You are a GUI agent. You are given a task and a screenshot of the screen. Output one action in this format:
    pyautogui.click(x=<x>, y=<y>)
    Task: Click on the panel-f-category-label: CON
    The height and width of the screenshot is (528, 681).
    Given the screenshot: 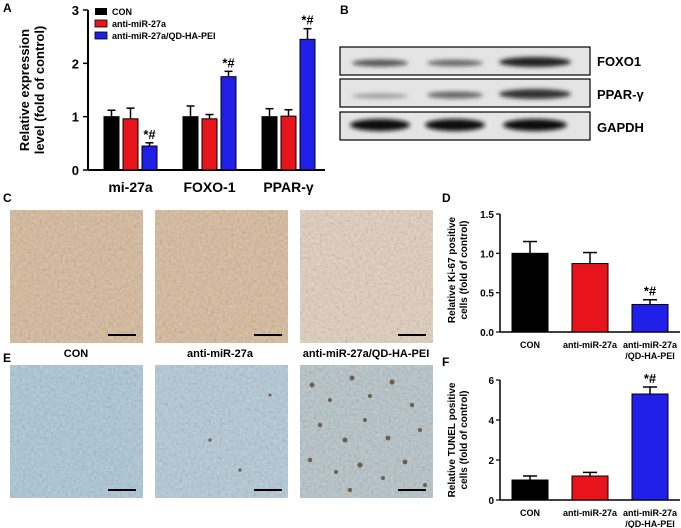 What is the action you would take?
    pyautogui.click(x=530, y=513)
    